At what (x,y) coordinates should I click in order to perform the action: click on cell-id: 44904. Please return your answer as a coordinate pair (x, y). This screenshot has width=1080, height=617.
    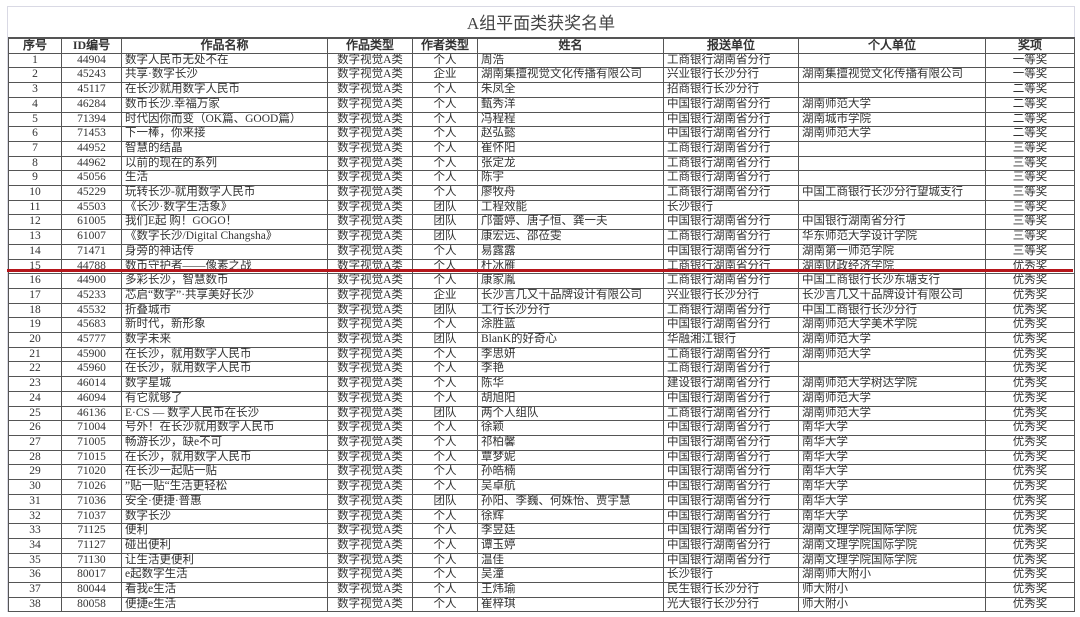
    Looking at the image, I should click on (91, 60).